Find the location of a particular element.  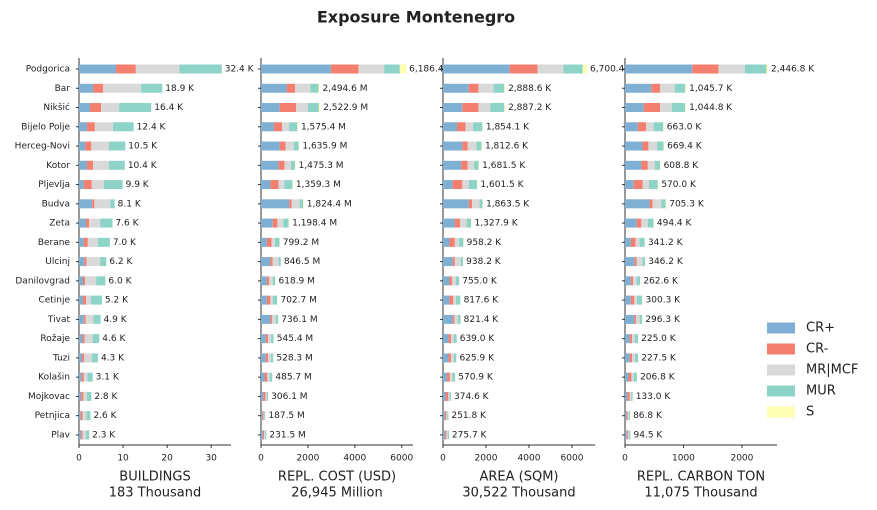

total-label: 374.6 K is located at coordinates (472, 397).